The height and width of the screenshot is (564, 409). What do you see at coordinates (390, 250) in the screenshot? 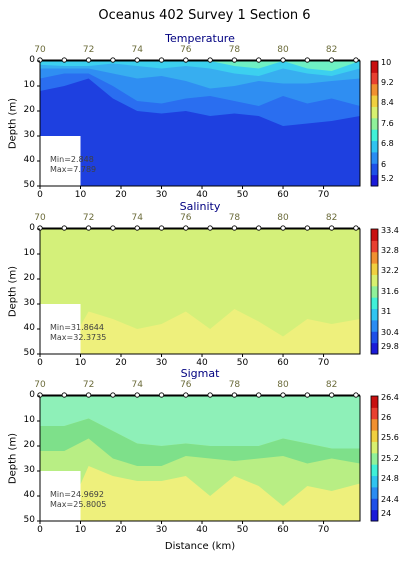
I see `colorbar-tick-label: 32.8` at bounding box center [390, 250].